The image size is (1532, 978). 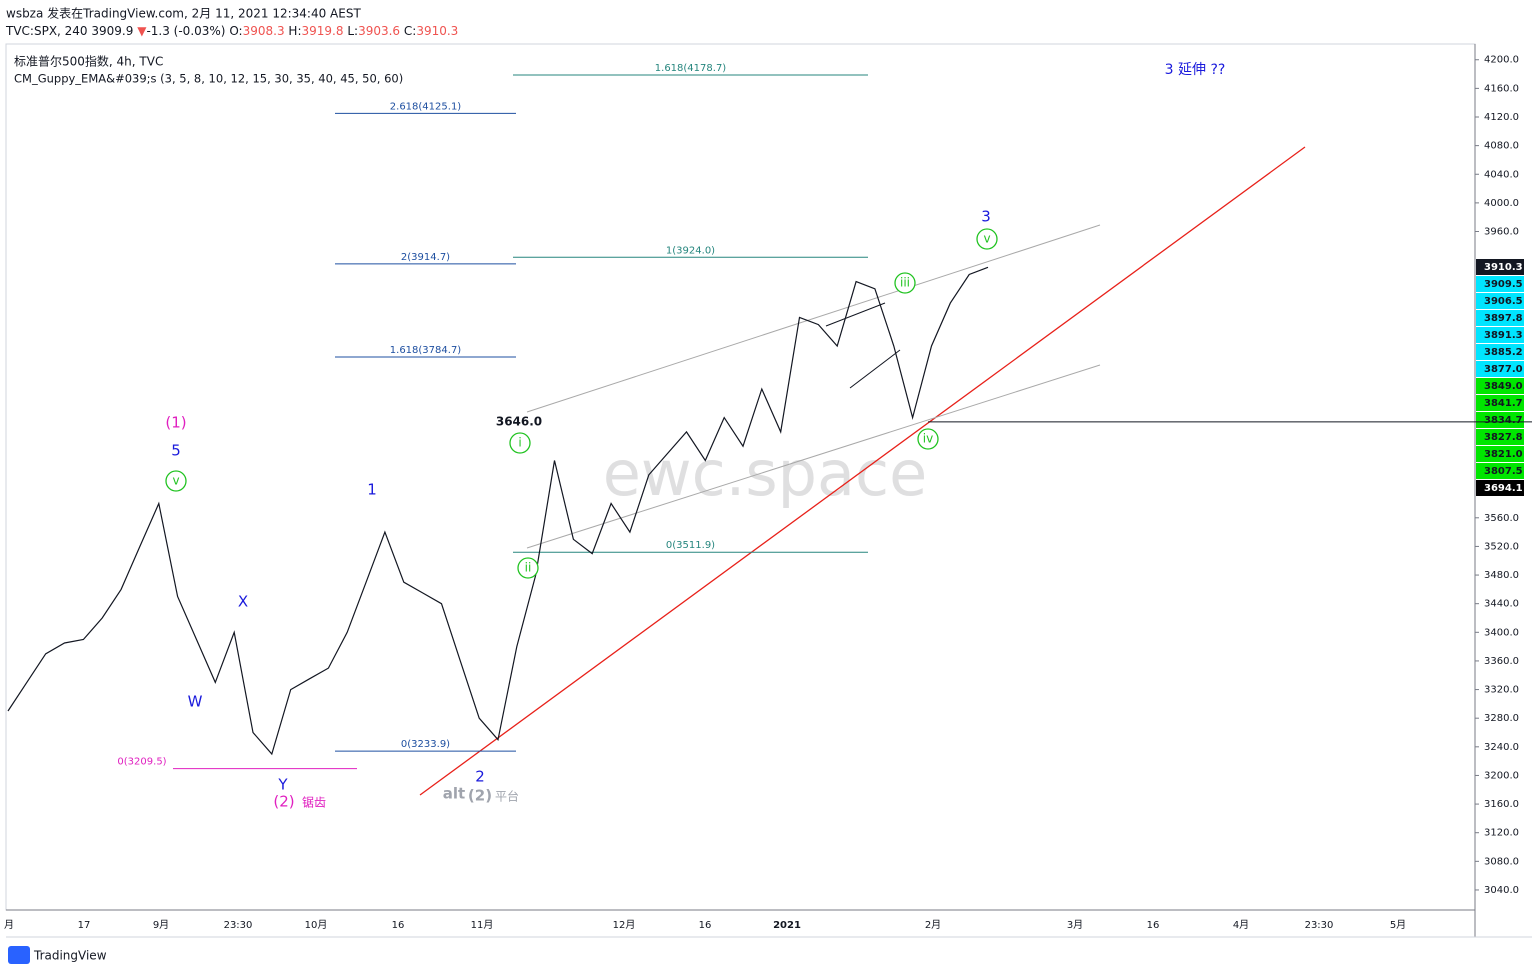 I want to click on x-tick-label: 11月, so click(x=482, y=925).